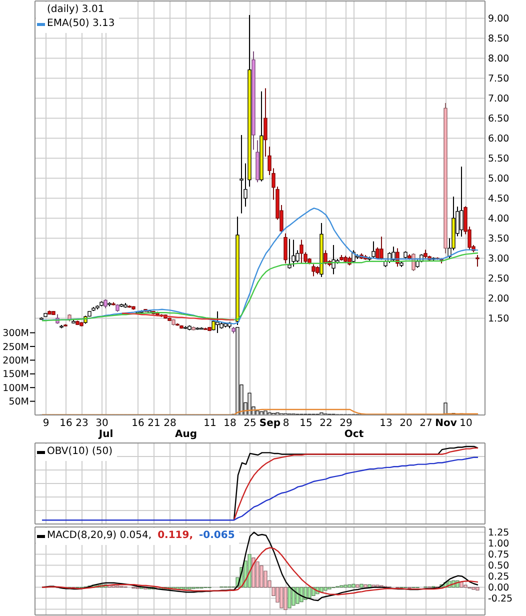 The width and height of the screenshot is (526, 616). What do you see at coordinates (499, 259) in the screenshot?
I see `y-tick-label: 3.00` at bounding box center [499, 259].